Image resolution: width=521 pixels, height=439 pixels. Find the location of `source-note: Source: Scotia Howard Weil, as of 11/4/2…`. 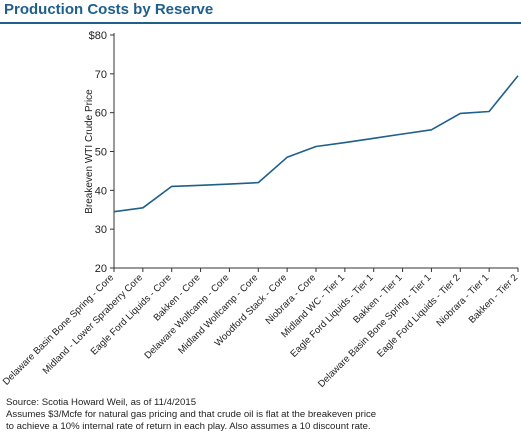

source-note: Source: Scotia Howard Weil, as of 11/4/2… is located at coordinates (101, 402).